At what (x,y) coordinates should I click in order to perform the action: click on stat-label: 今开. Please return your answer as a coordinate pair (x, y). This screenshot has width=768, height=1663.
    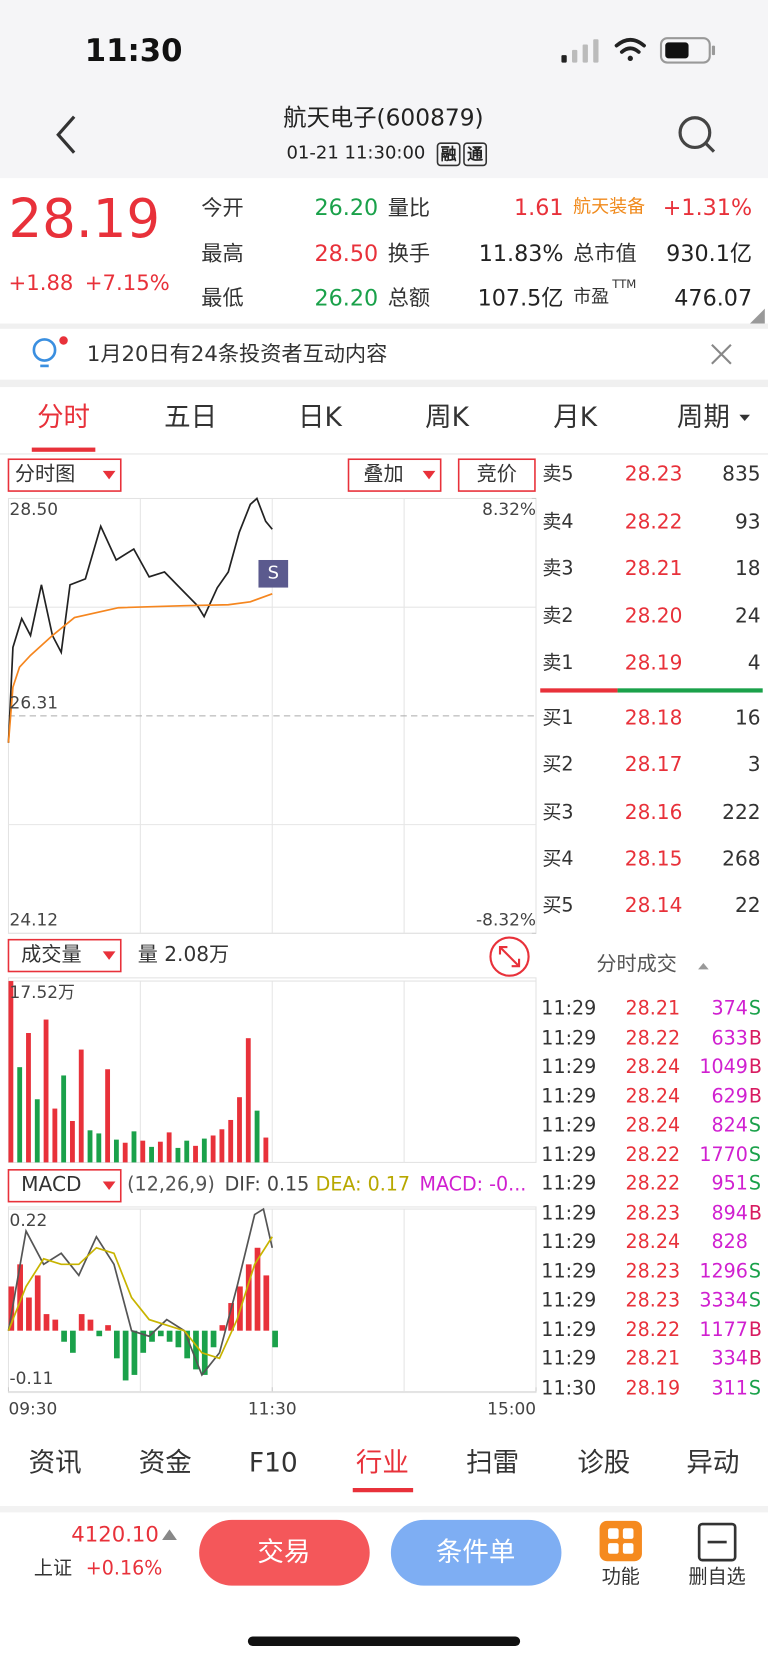
    Looking at the image, I should click on (222, 207).